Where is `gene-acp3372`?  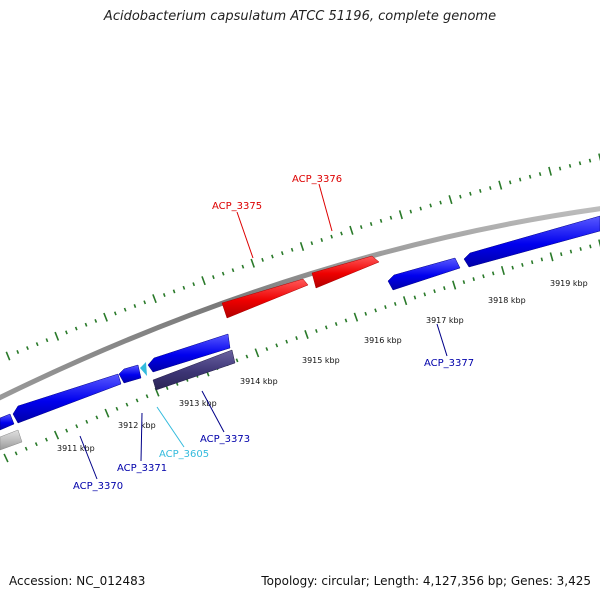
gene-acp3372 is located at coordinates (194, 370).